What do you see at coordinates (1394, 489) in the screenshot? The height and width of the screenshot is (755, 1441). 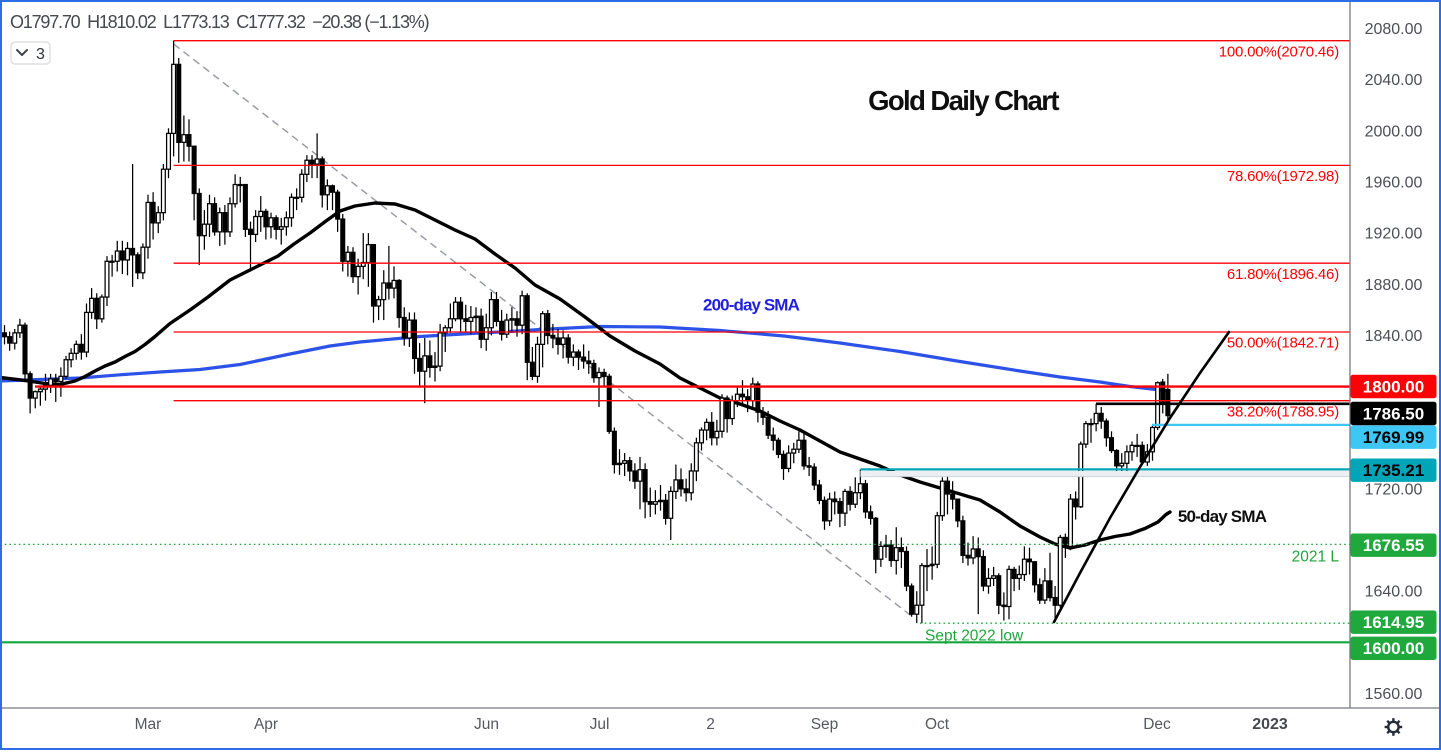 I see `svg-text: 1720.00` at bounding box center [1394, 489].